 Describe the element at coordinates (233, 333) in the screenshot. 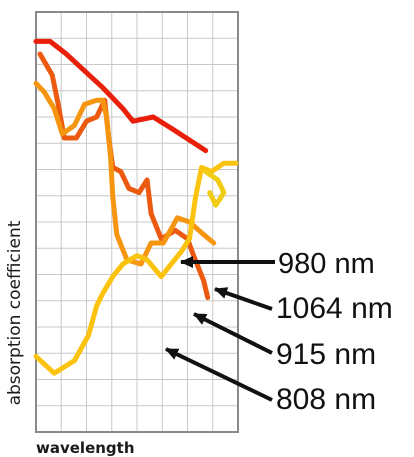

I see `annotation-arrow-915-nm` at that location.